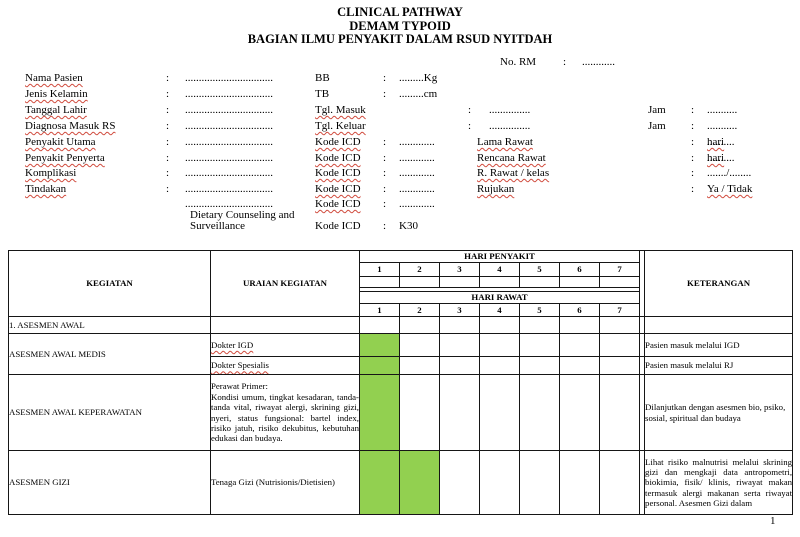 This screenshot has width=800, height=537. Describe the element at coordinates (719, 325) in the screenshot. I see `keterangan-cell` at that location.